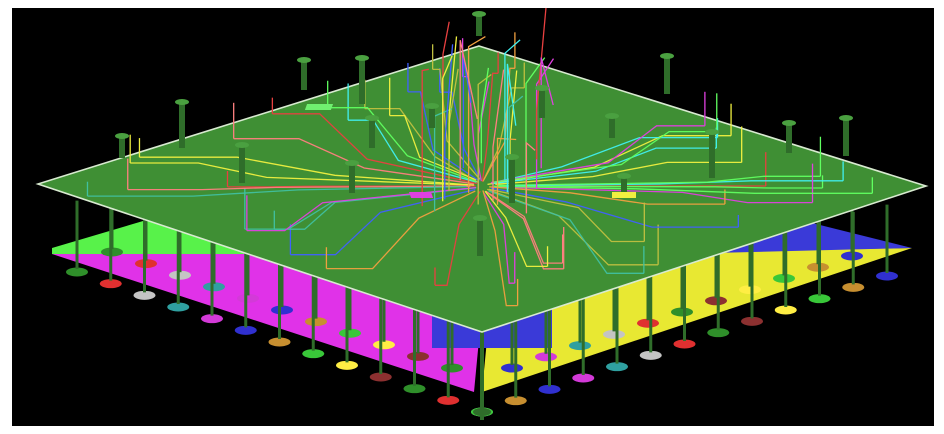  What do you see at coordinates (319, 107) in the screenshot?
I see `pad-green` at bounding box center [319, 107].